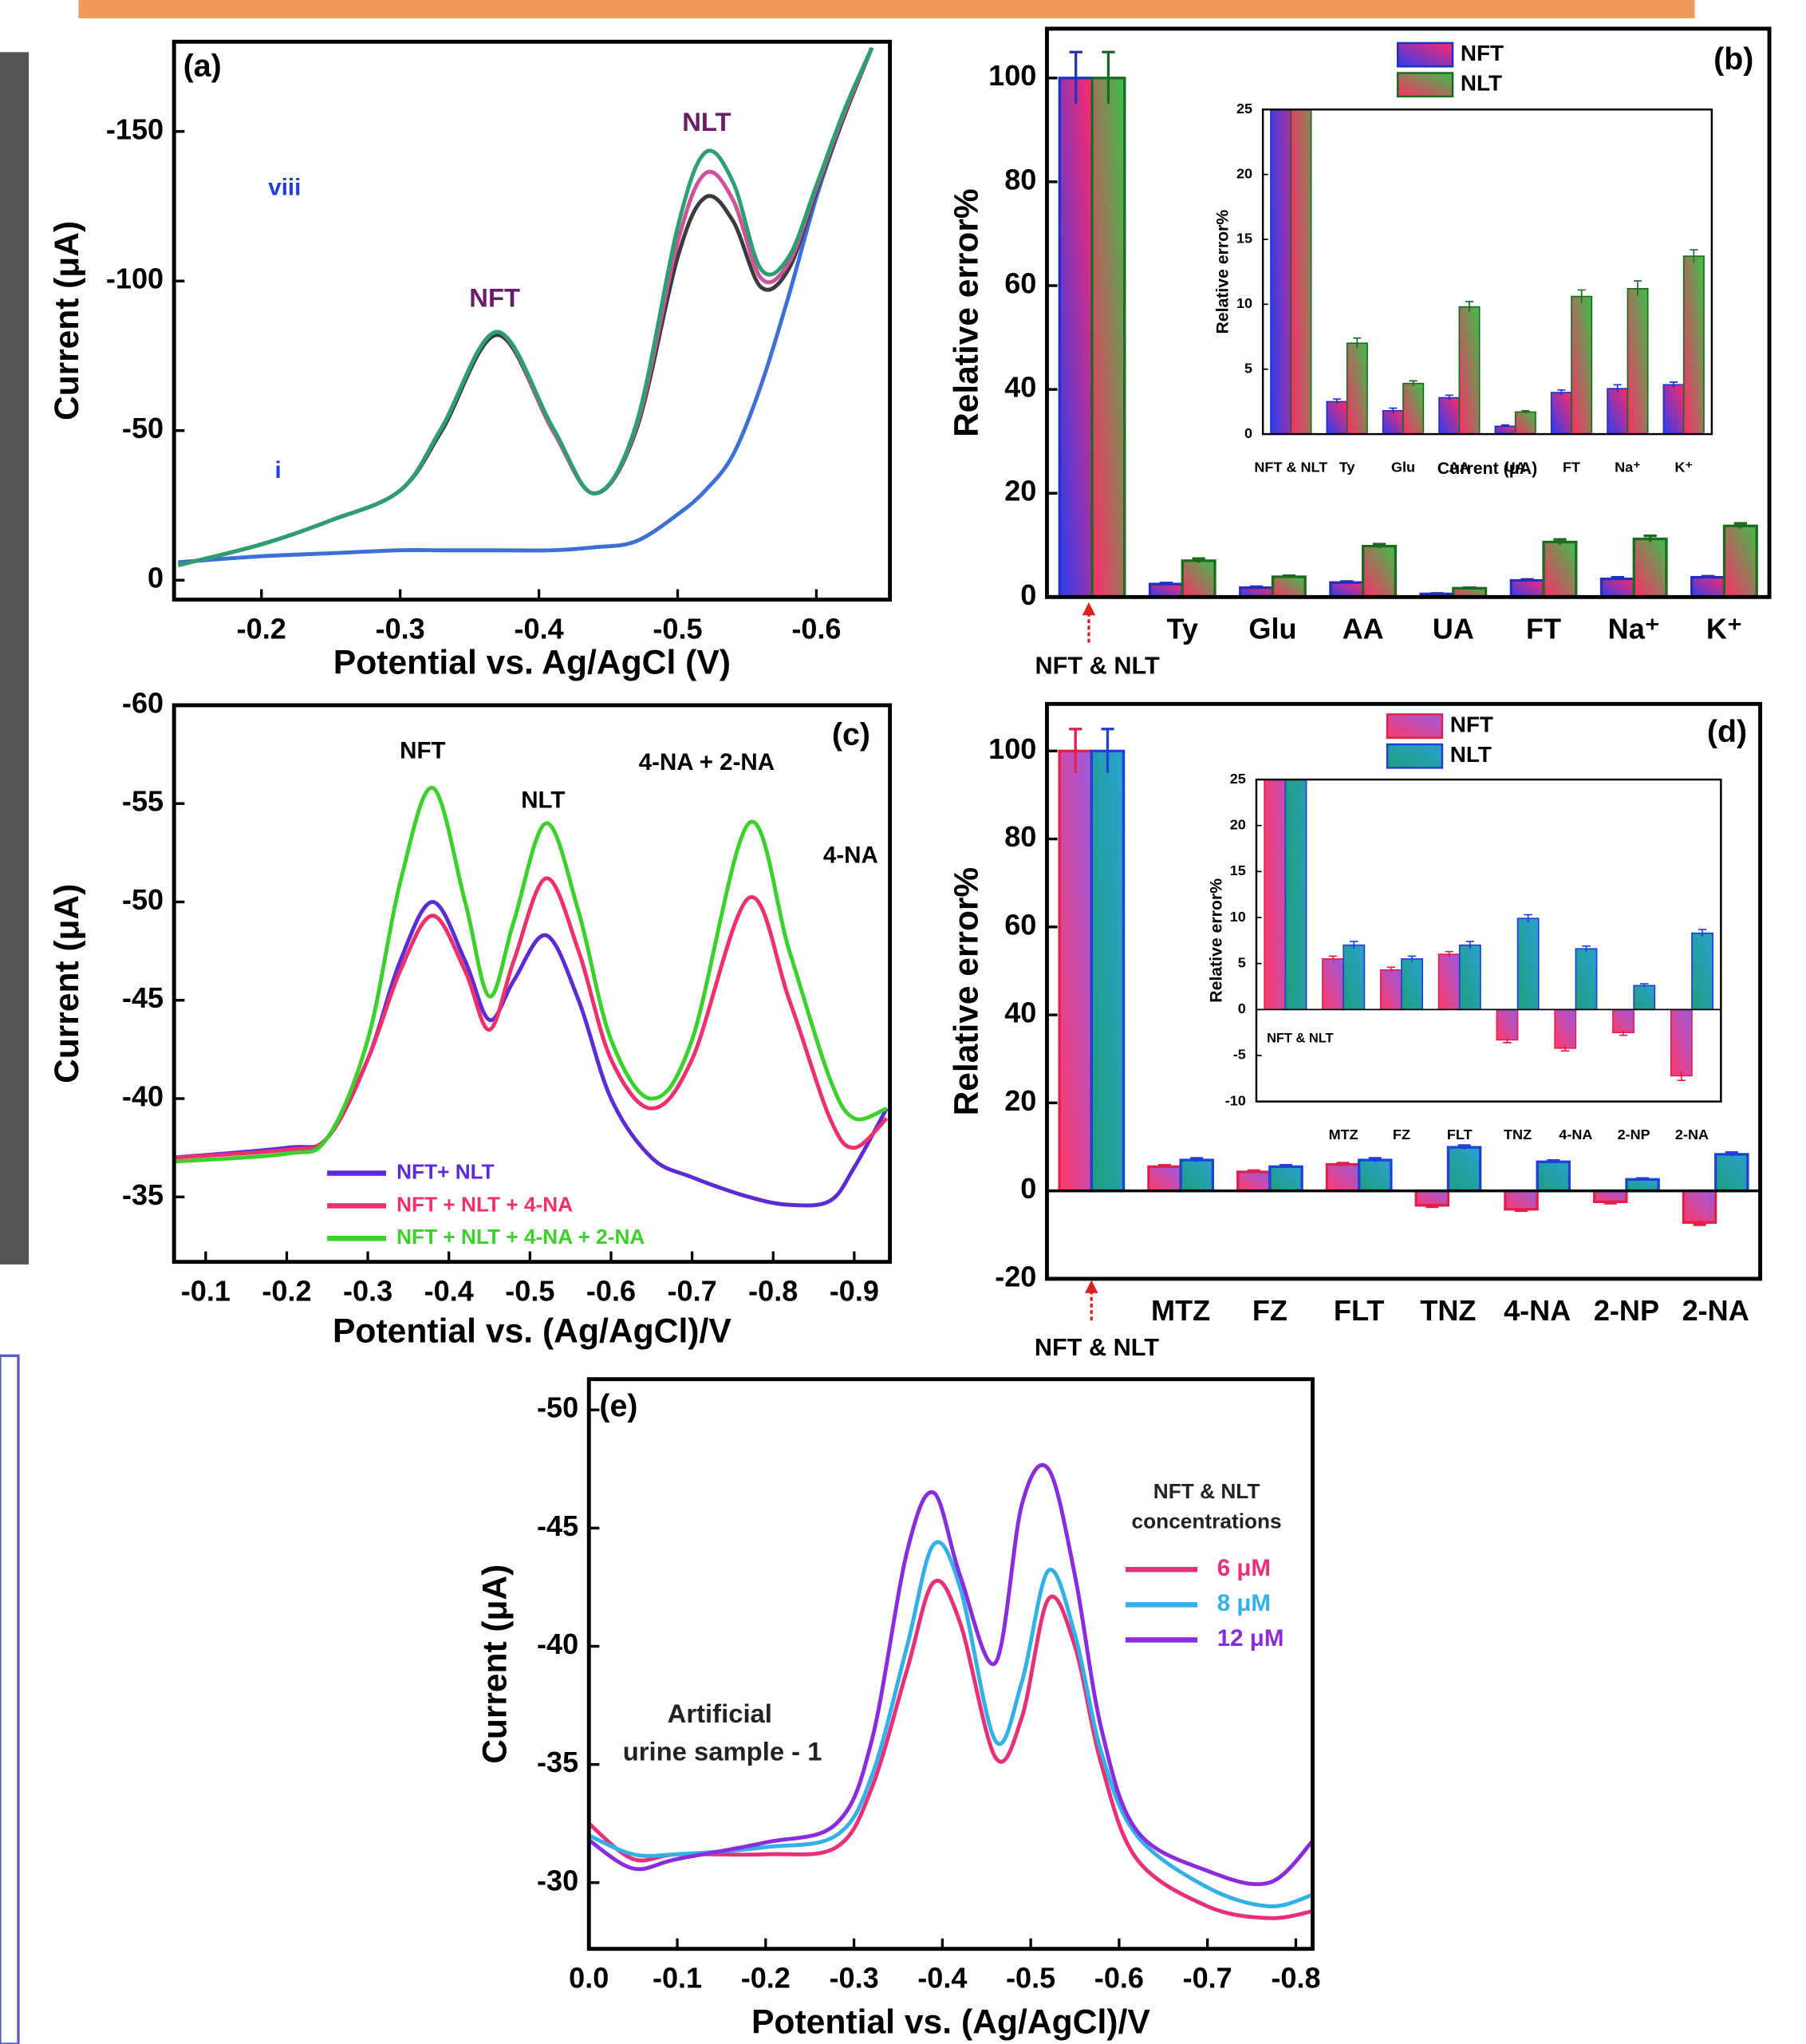 The height and width of the screenshot is (2044, 1806). Describe the element at coordinates (1244, 1568) in the screenshot. I see `legend-label: 6 μM` at that location.